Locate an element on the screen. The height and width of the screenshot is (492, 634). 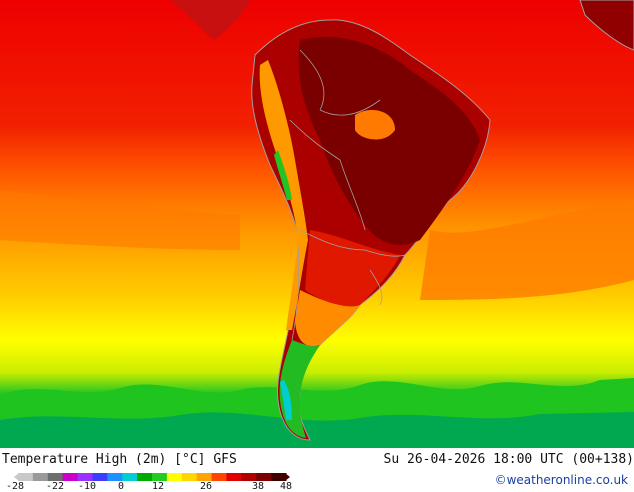
colorbar is located at coordinates (152, 477).